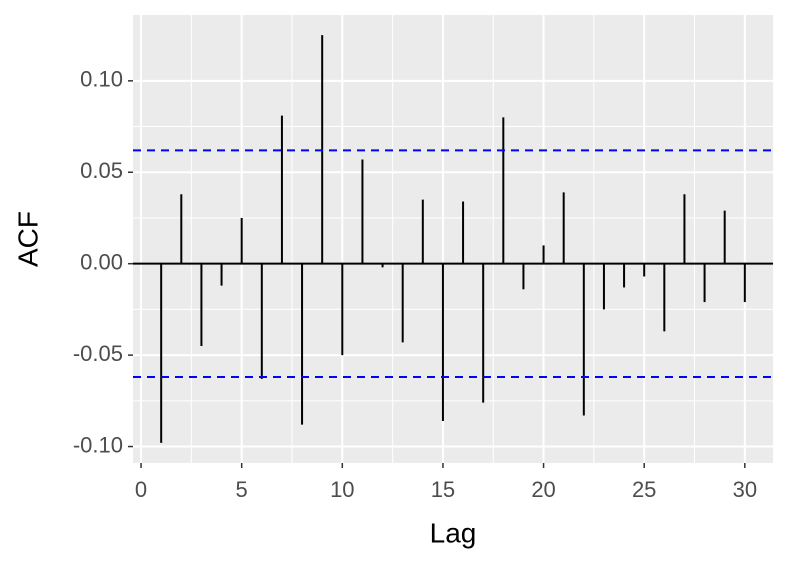 This screenshot has width=798, height=566. What do you see at coordinates (242, 489) in the screenshot?
I see `x-tick-label: 5` at bounding box center [242, 489].